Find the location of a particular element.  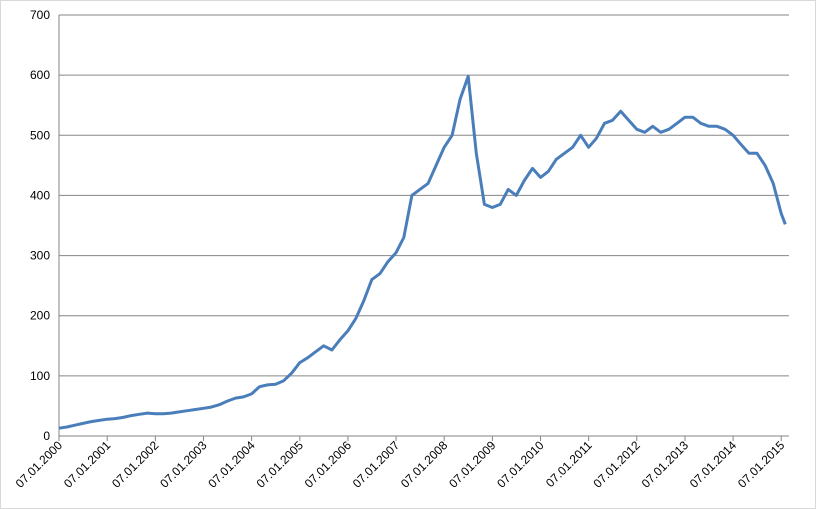

y-tick-label: 500 is located at coordinates (40, 135).